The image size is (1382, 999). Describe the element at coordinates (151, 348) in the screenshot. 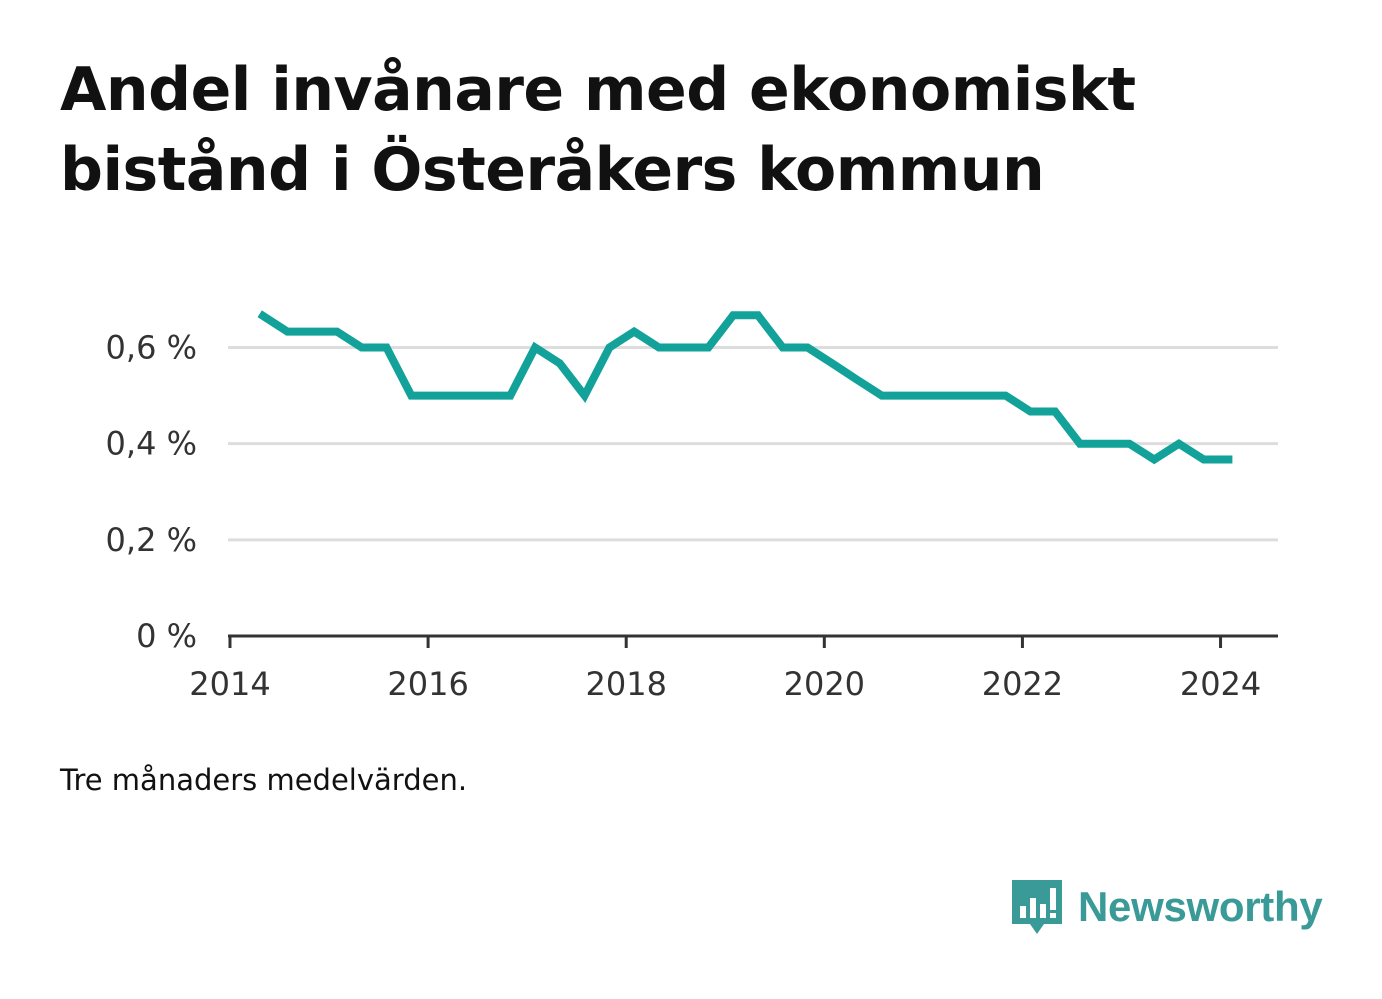

I see `y-tick-label: 0,6 %` at that location.